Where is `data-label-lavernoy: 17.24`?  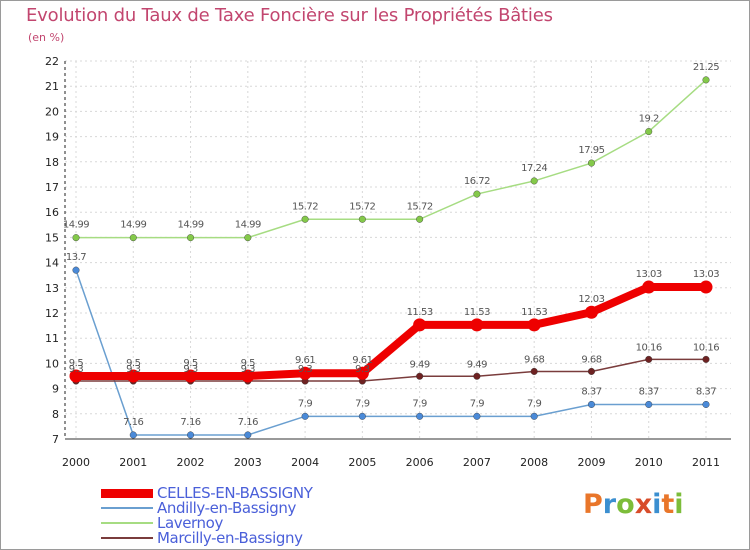
data-label-lavernoy: 17.24 is located at coordinates (534, 168).